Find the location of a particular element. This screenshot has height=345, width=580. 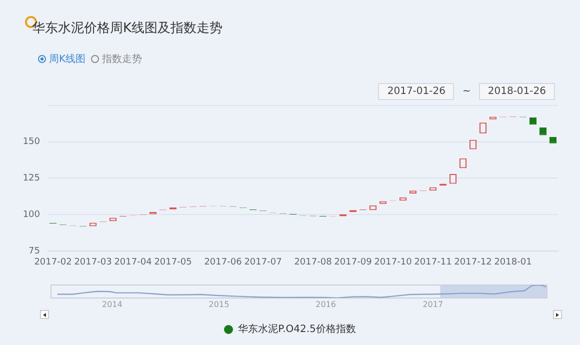

y-tick-label: 75 is located at coordinates (34, 251).